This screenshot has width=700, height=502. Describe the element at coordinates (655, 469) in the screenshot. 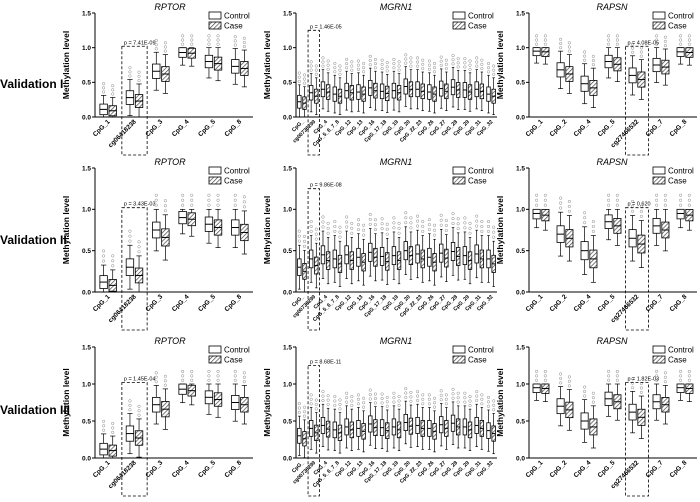

I see `x-tick-label-cpg-7: CpG_7` at that location.